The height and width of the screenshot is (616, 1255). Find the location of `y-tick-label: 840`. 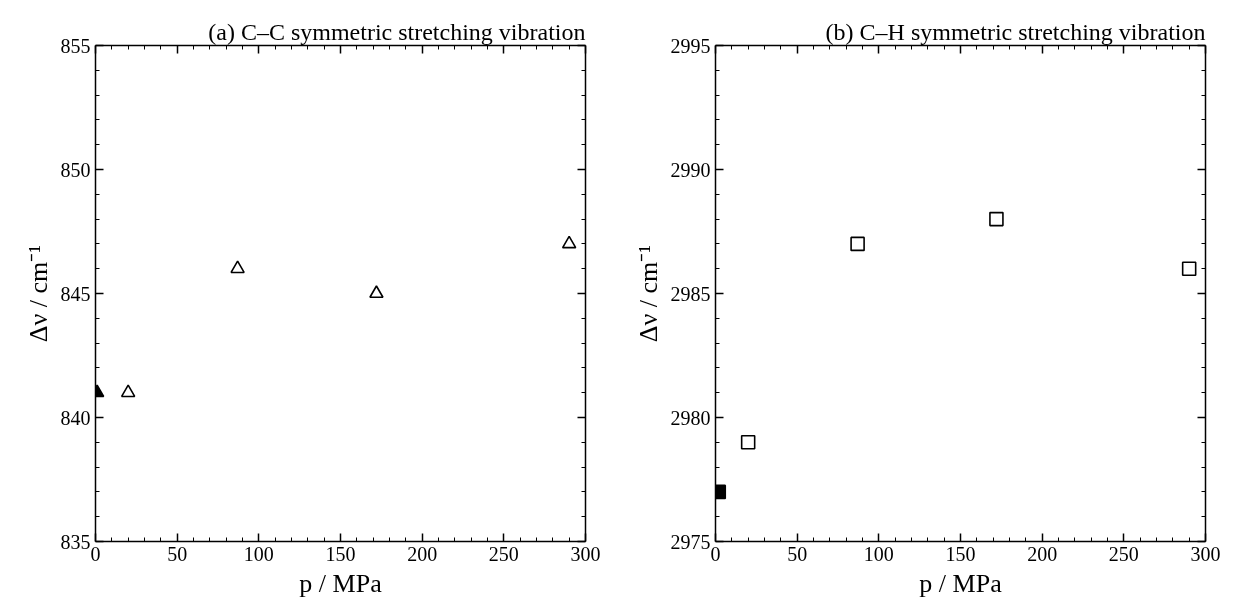

y-tick-label: 840 is located at coordinates (75, 417).